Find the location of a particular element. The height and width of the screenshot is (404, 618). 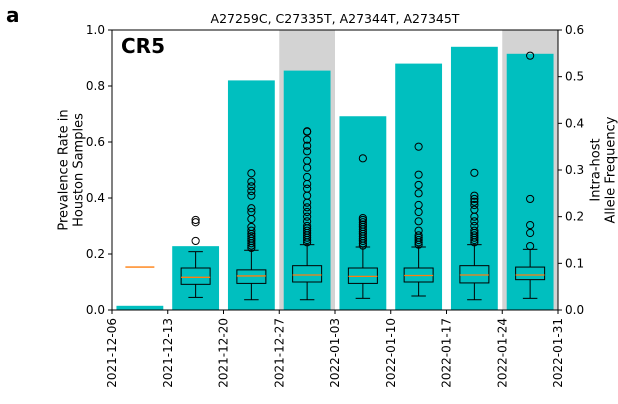

x-tick-label: 2021-12-06 is located at coordinates (112, 353).